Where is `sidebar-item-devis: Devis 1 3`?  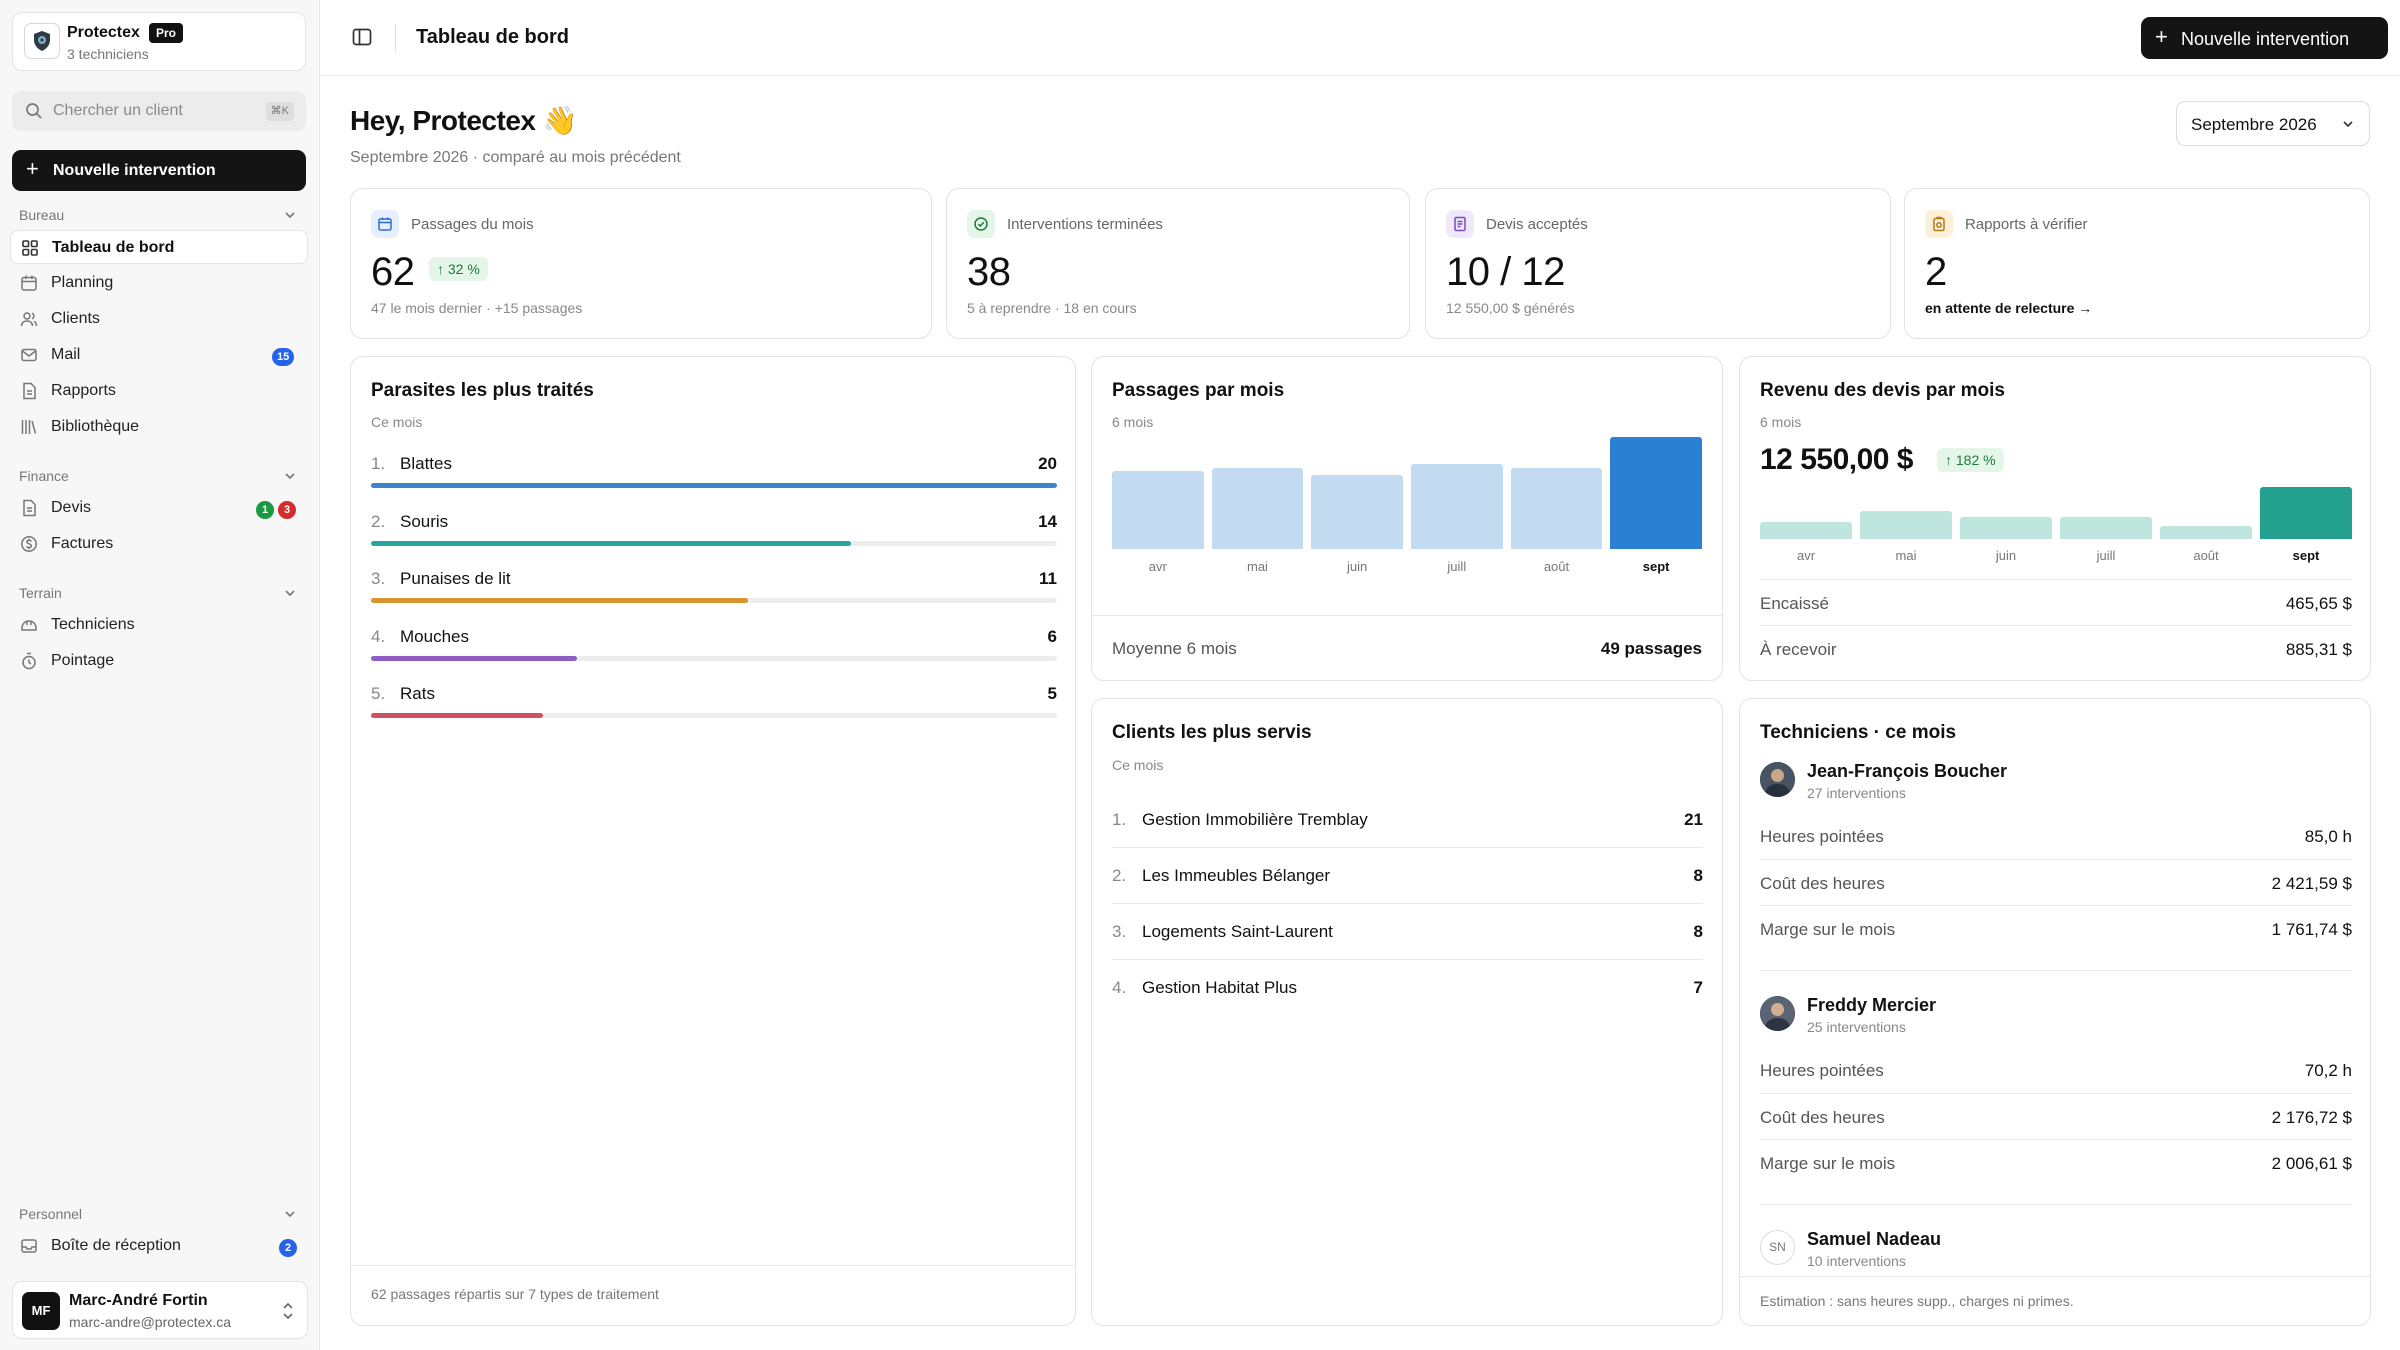
sidebar-item-devis: Devis 1 3 is located at coordinates (159, 508).